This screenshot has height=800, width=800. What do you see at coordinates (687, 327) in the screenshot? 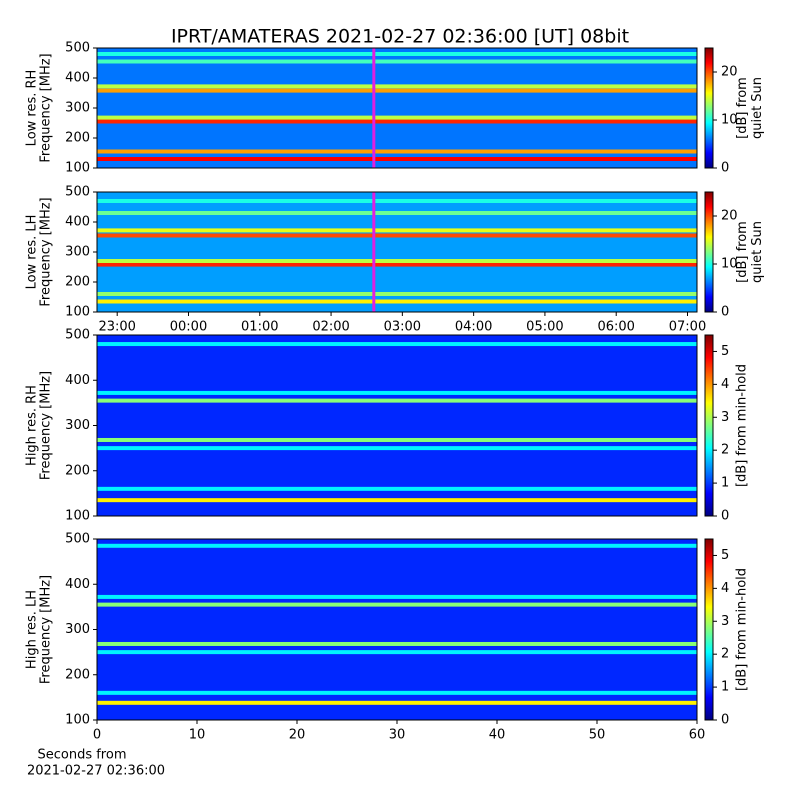
I see `x-tick-label: 07:00` at bounding box center [687, 327].